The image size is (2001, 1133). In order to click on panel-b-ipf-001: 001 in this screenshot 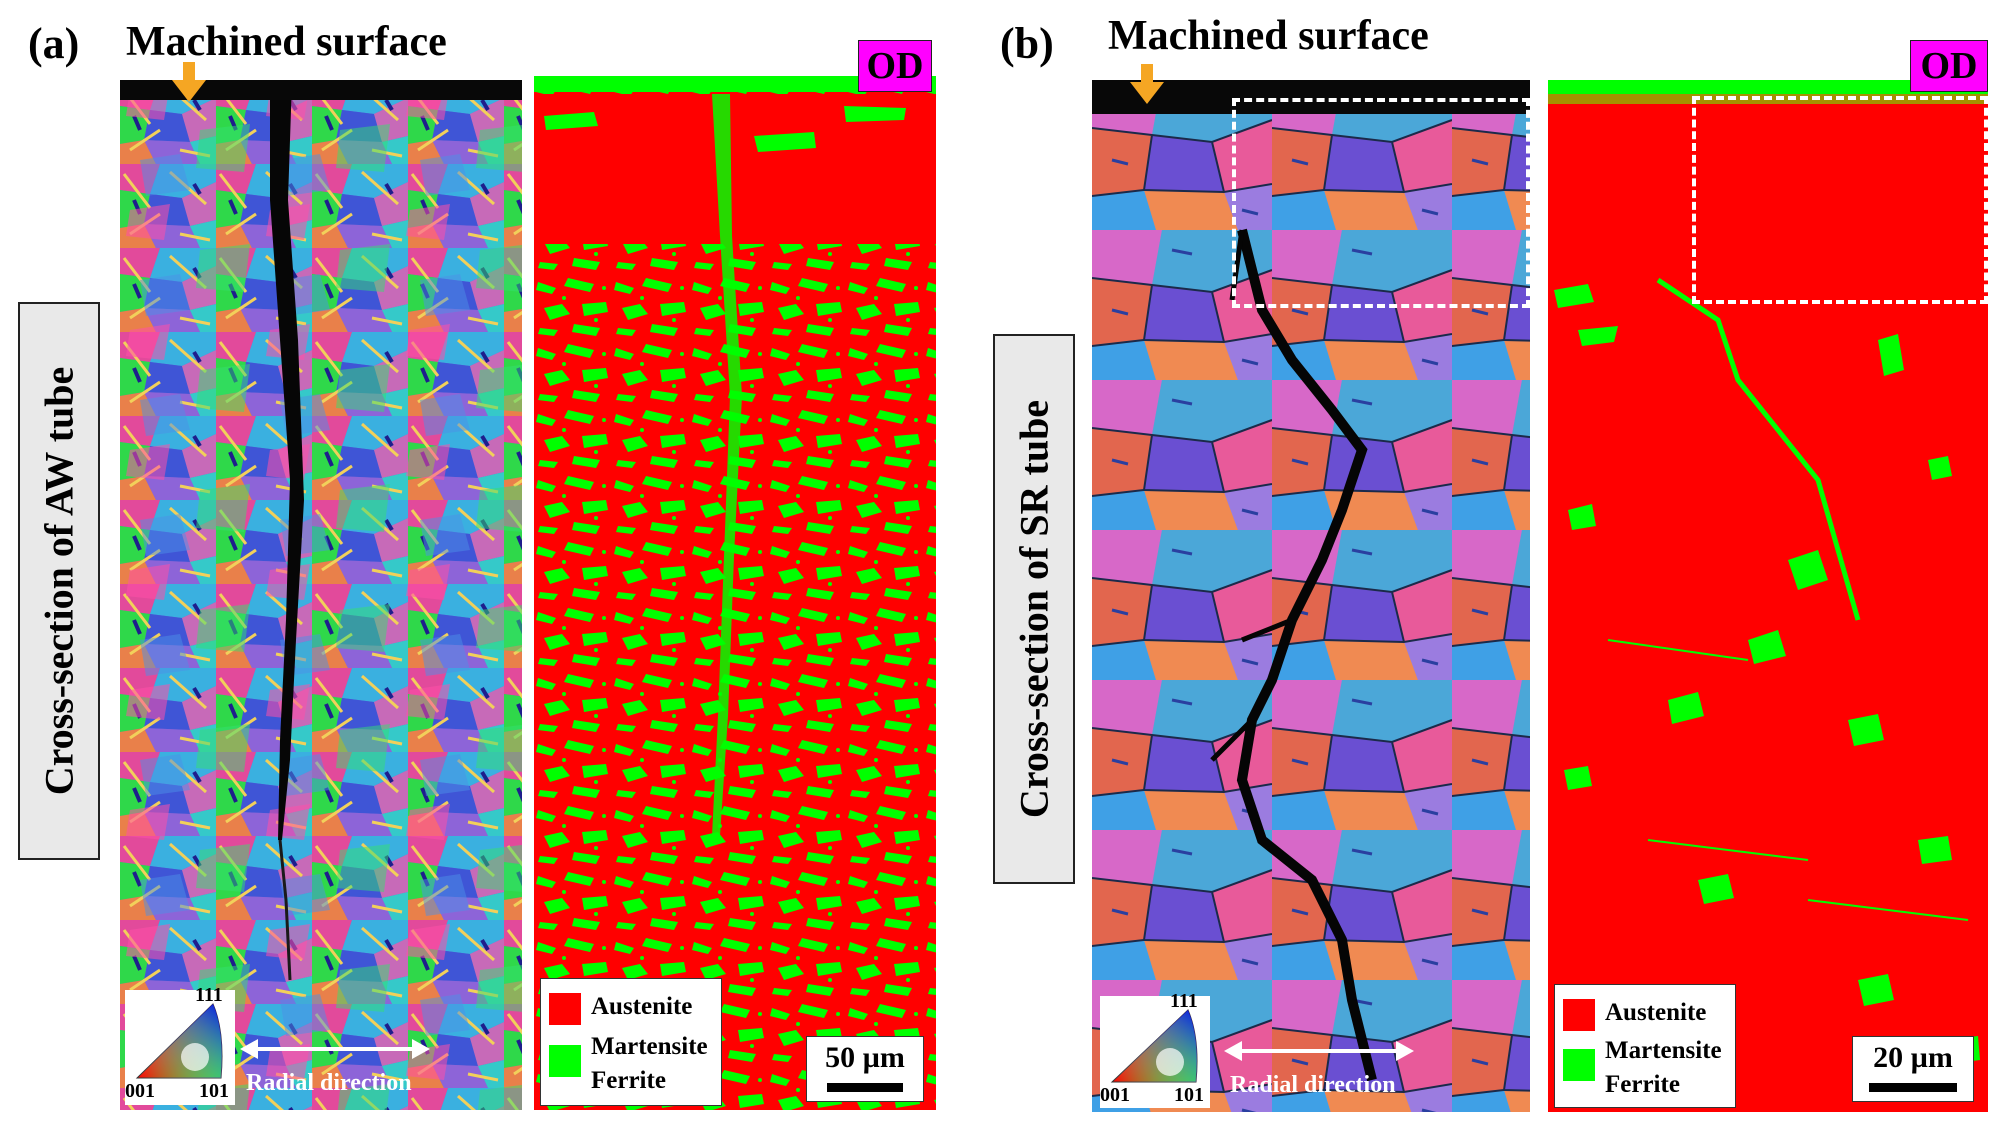, I will do `click(1115, 1095)`.